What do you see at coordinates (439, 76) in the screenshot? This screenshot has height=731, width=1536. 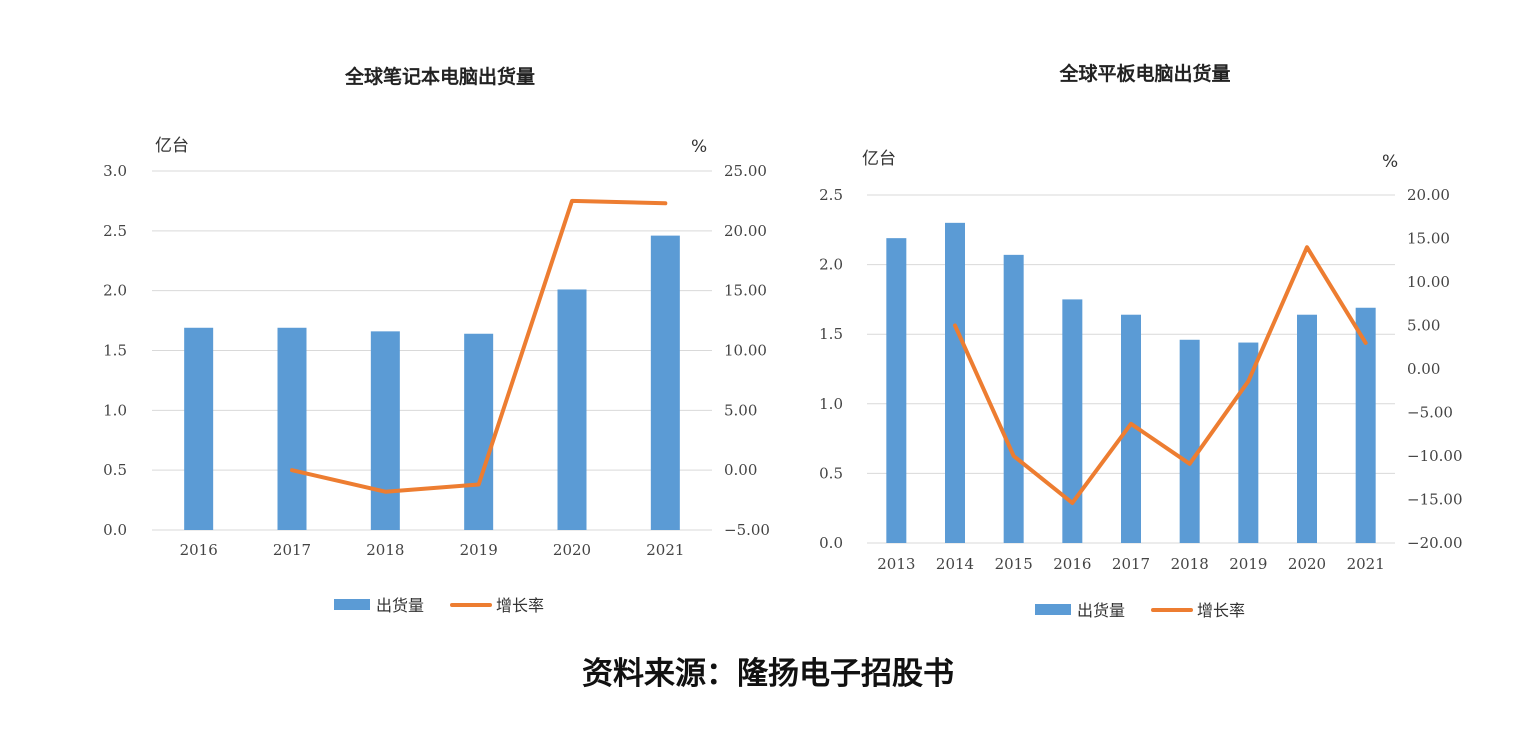 I see `chart-title: 全球笔记本电脑出货量` at bounding box center [439, 76].